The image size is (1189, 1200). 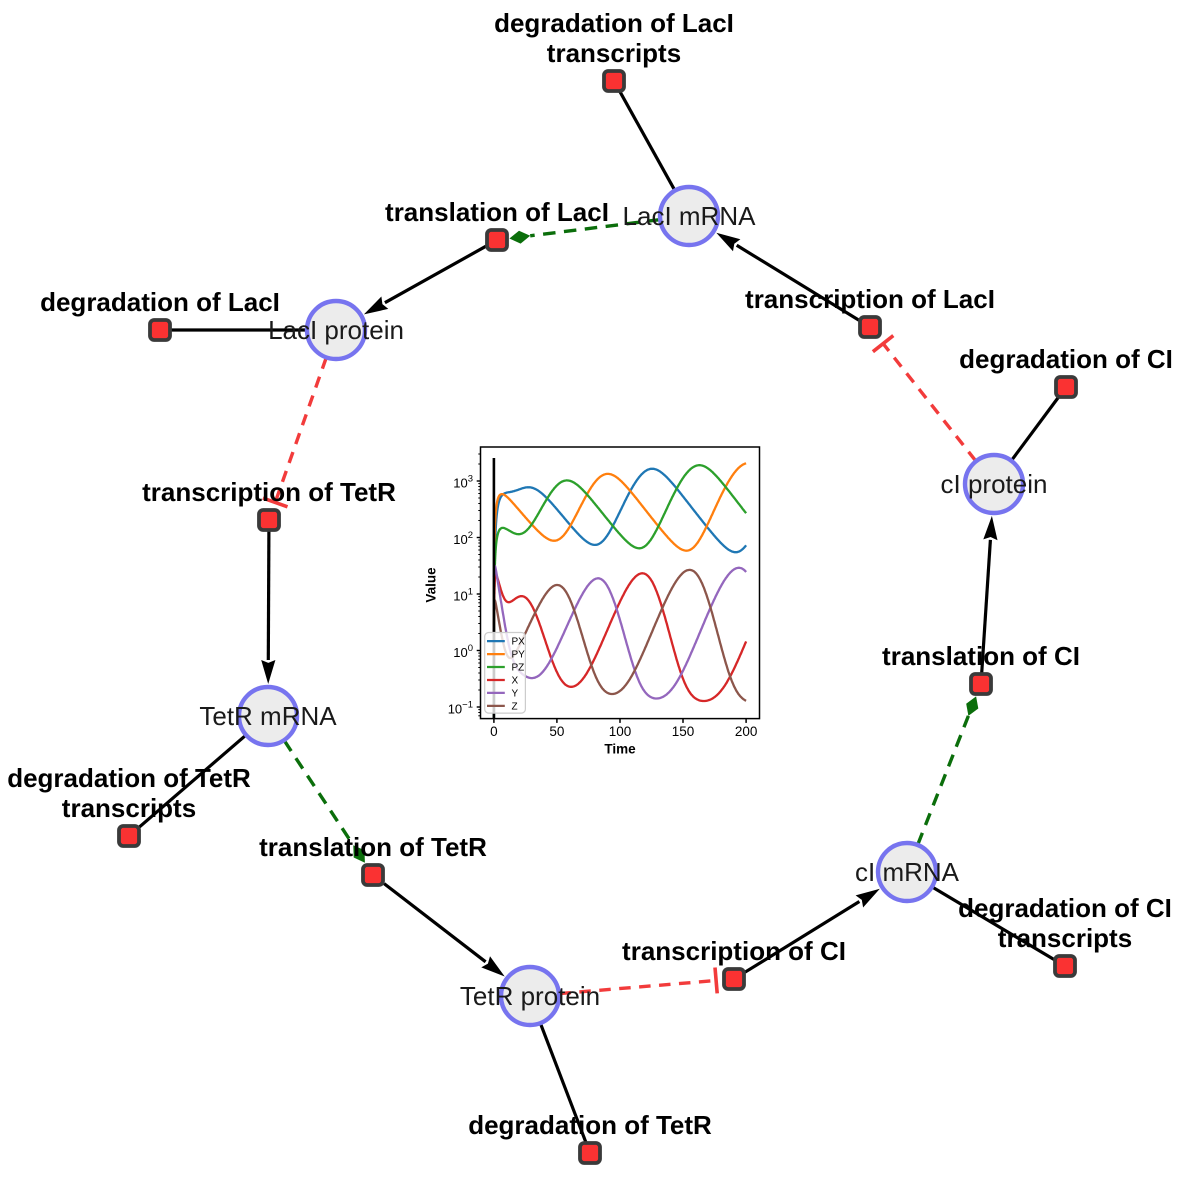 I want to click on svg-text: LacI protein, so click(x=336, y=330).